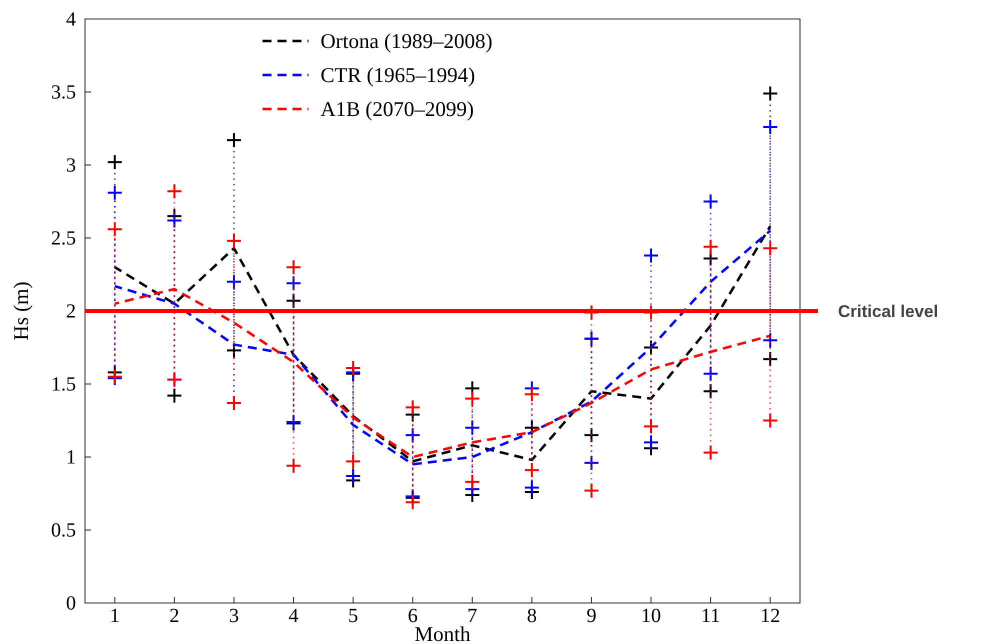  What do you see at coordinates (63, 384) in the screenshot?
I see `y-tick-label: 1.5` at bounding box center [63, 384].